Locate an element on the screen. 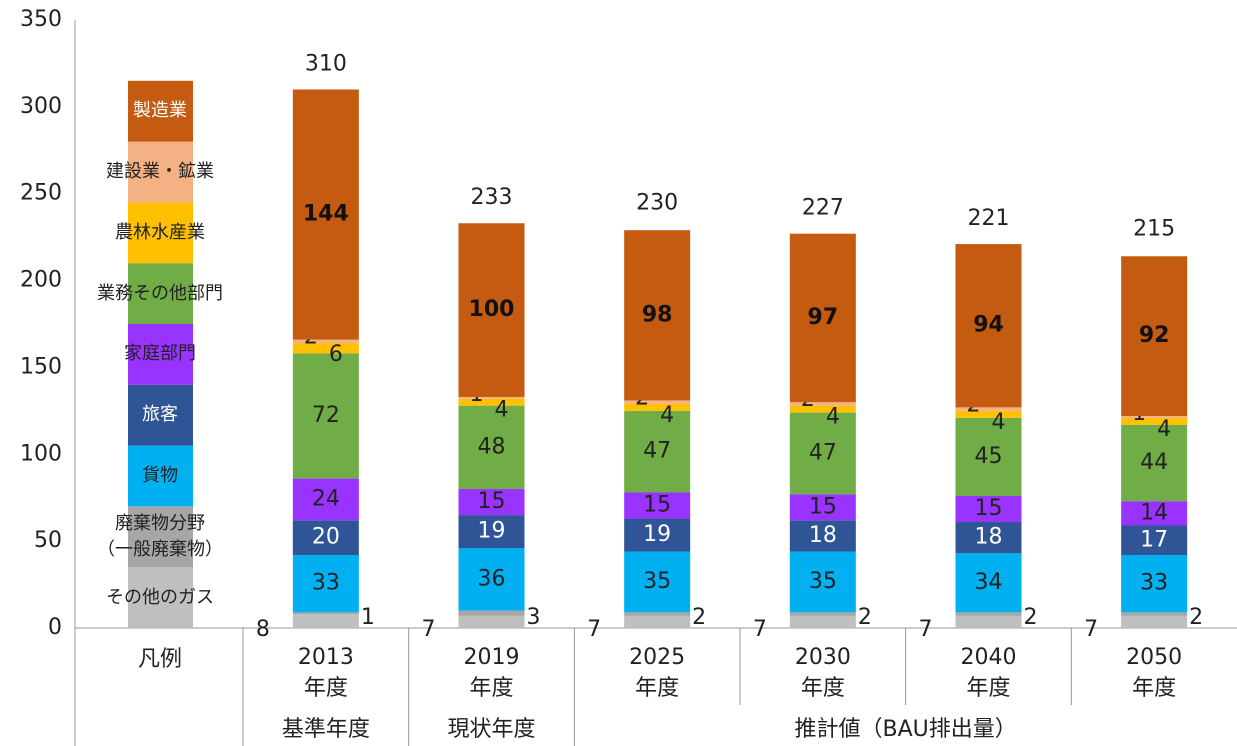 The width and height of the screenshot is (1237, 746). total-label: 221 is located at coordinates (989, 218).